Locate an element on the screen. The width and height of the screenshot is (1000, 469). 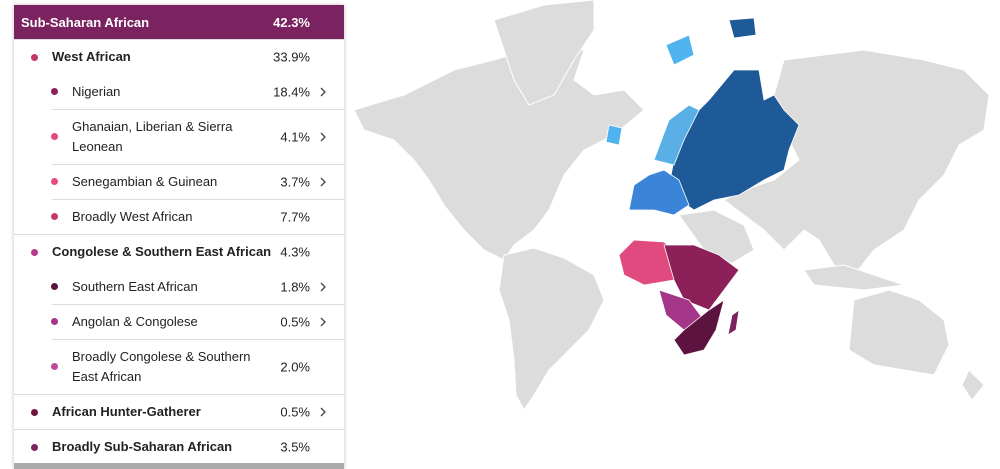
australia is located at coordinates (899, 332).